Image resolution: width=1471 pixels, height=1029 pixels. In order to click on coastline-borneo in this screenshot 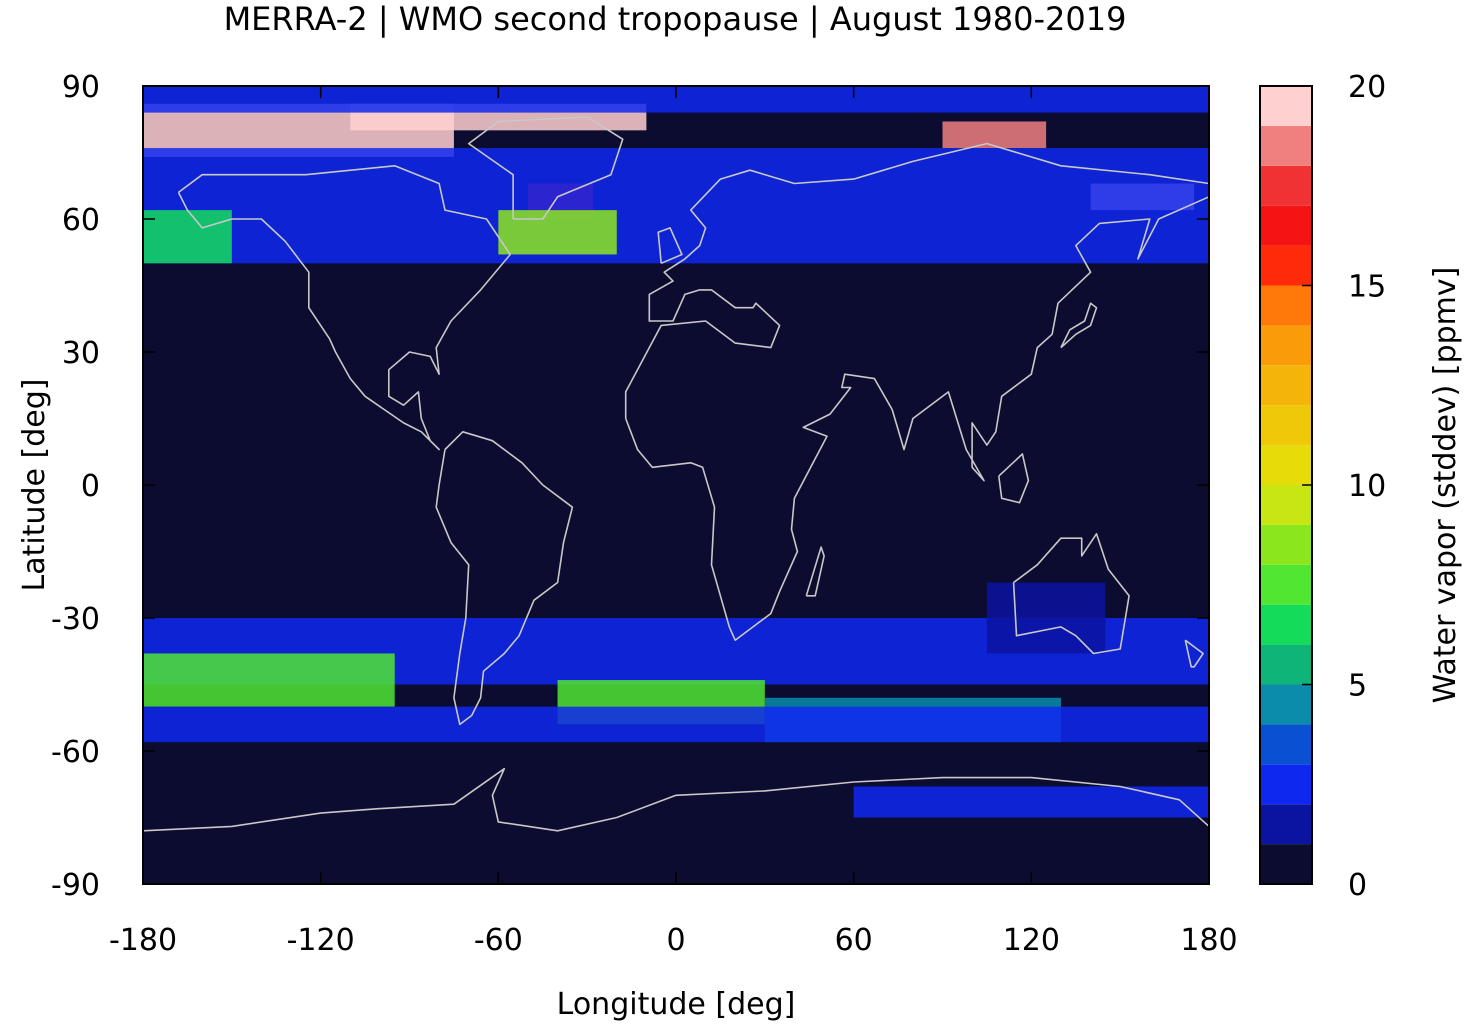, I will do `click(1014, 478)`.